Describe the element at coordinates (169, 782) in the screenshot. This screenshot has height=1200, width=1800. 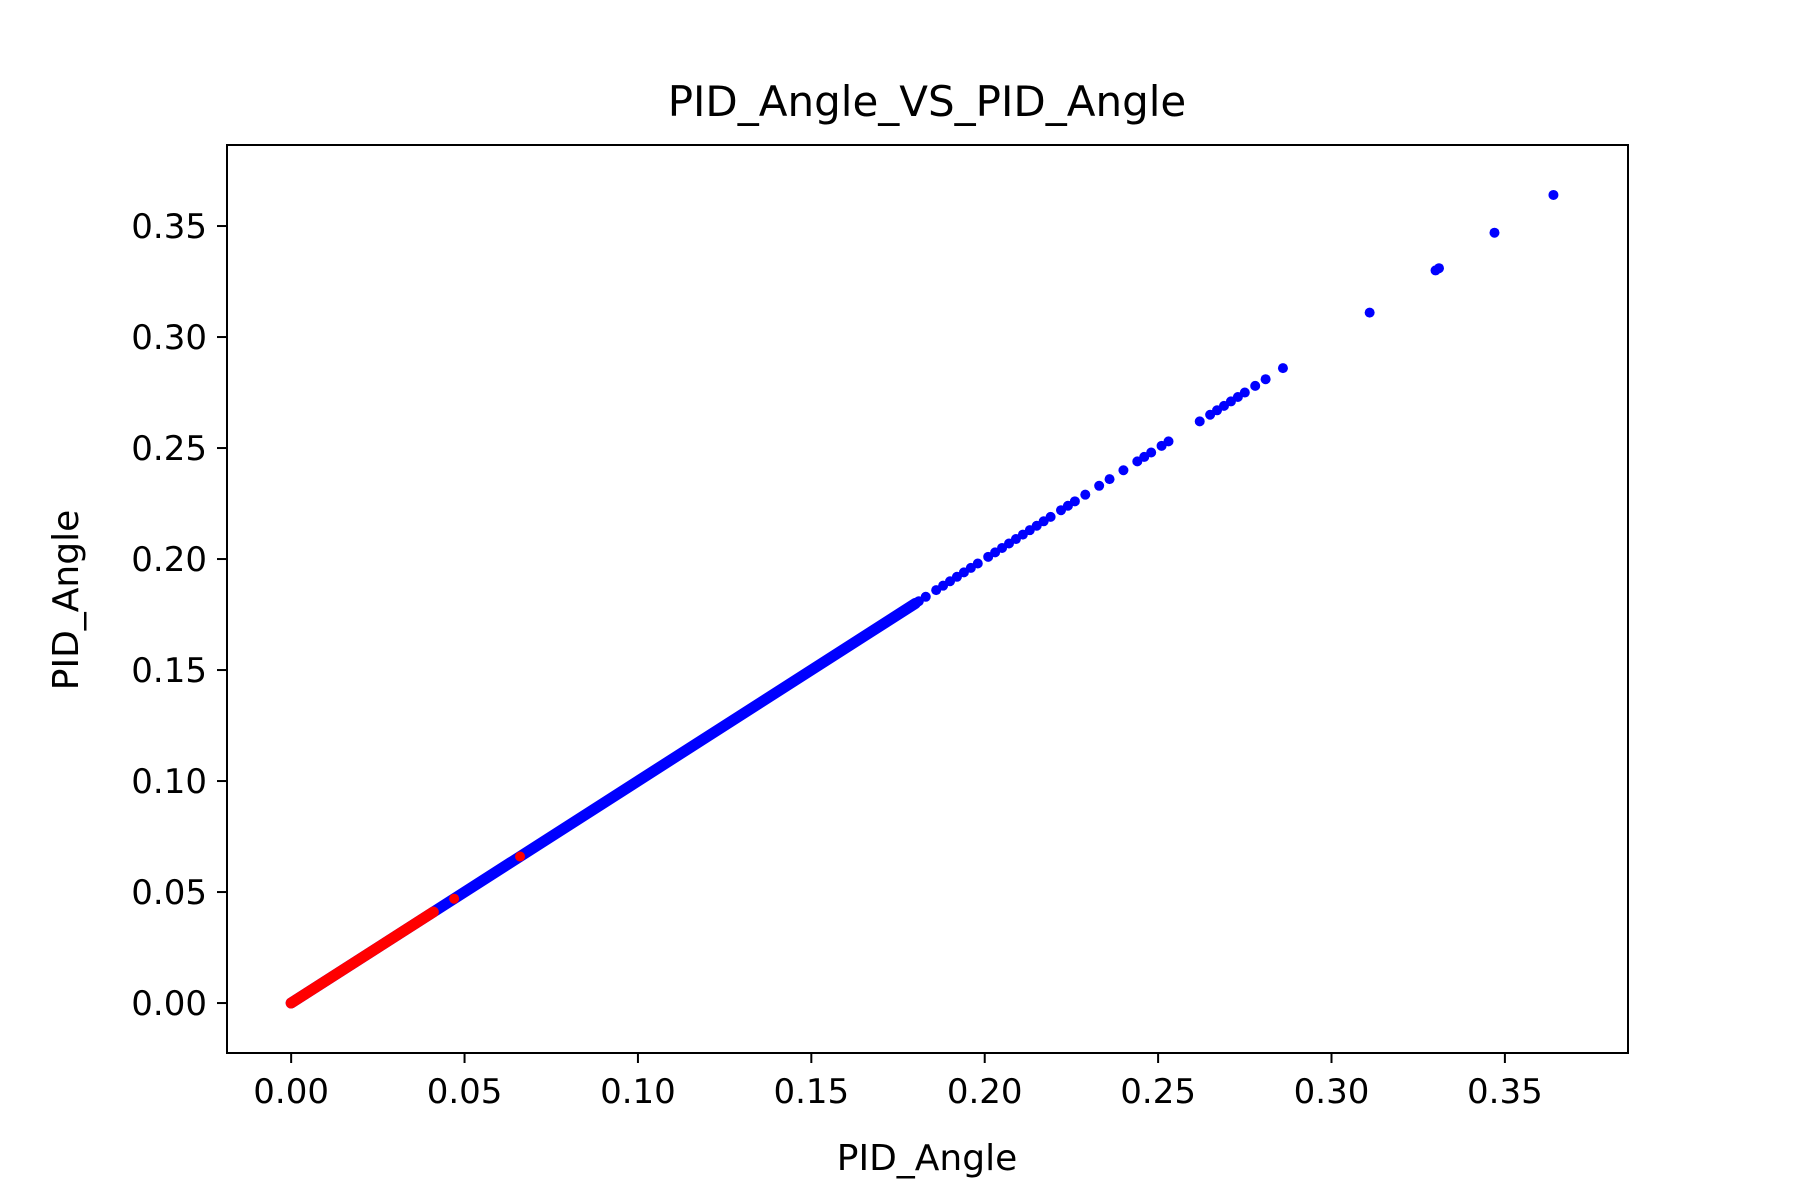
I see `y-tick-label: 0.10` at that location.